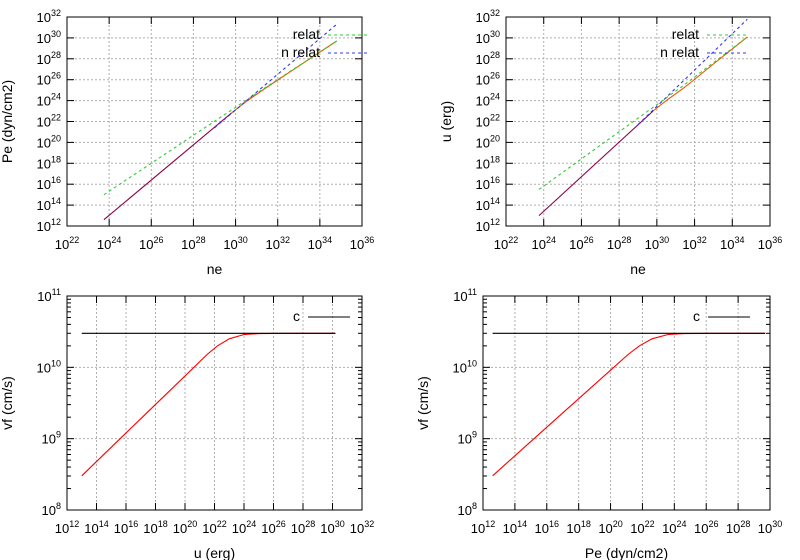 The width and height of the screenshot is (800, 560). Describe the element at coordinates (214, 552) in the screenshot. I see `x-axis-label: u (erg)` at that location.